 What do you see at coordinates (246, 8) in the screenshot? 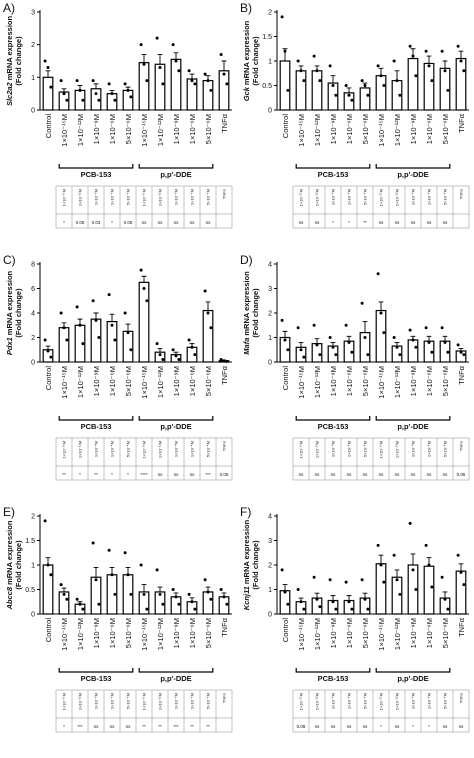
I see `panel-label: B)` at bounding box center [246, 8].